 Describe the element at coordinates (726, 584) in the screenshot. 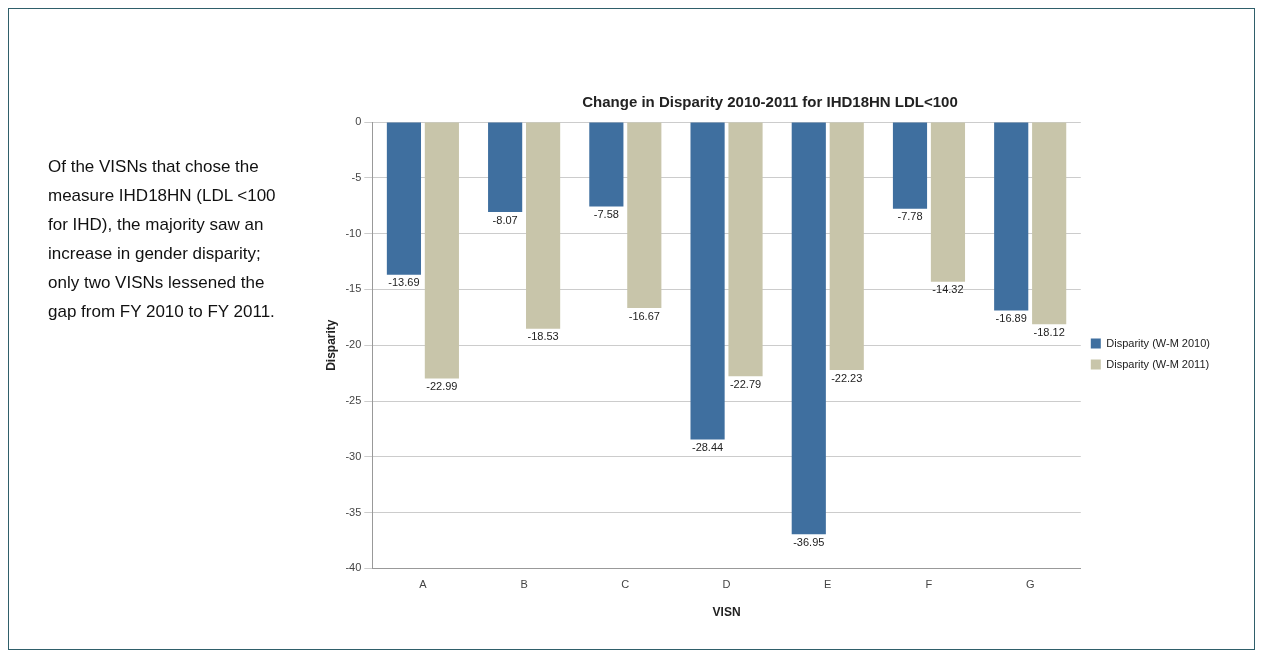

I see `x-tick-label: D` at that location.